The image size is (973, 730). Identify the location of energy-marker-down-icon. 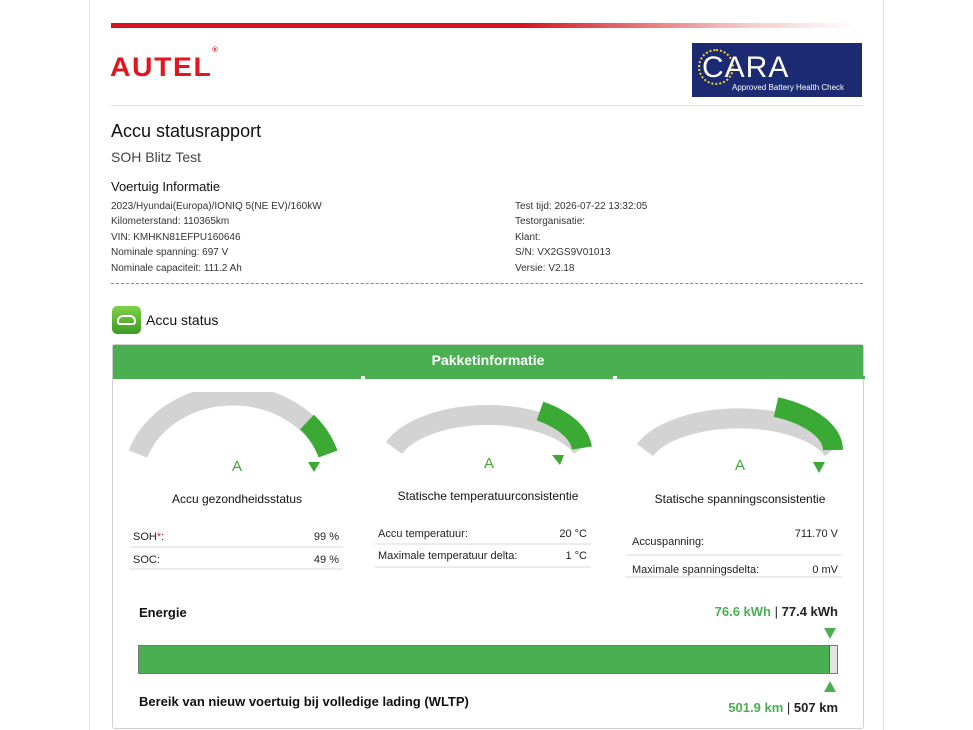
(830, 633).